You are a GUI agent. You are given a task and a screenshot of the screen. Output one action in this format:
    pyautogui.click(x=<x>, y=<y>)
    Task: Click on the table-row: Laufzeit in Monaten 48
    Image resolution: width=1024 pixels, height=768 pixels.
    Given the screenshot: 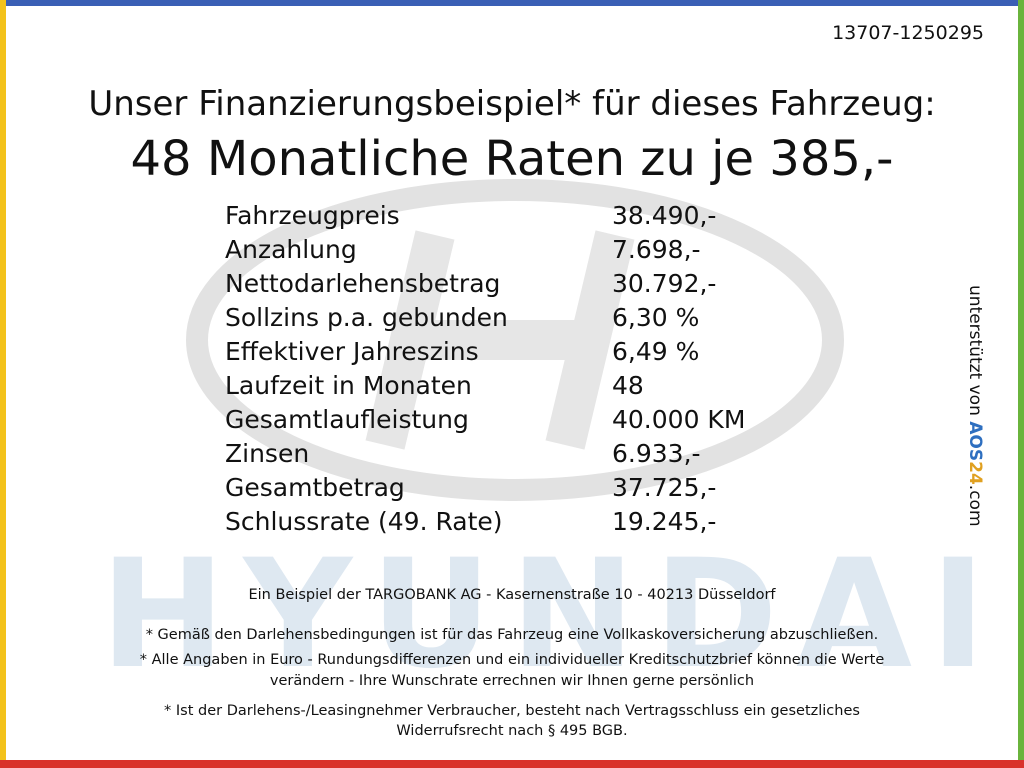 What is the action you would take?
    pyautogui.click(x=434, y=385)
    